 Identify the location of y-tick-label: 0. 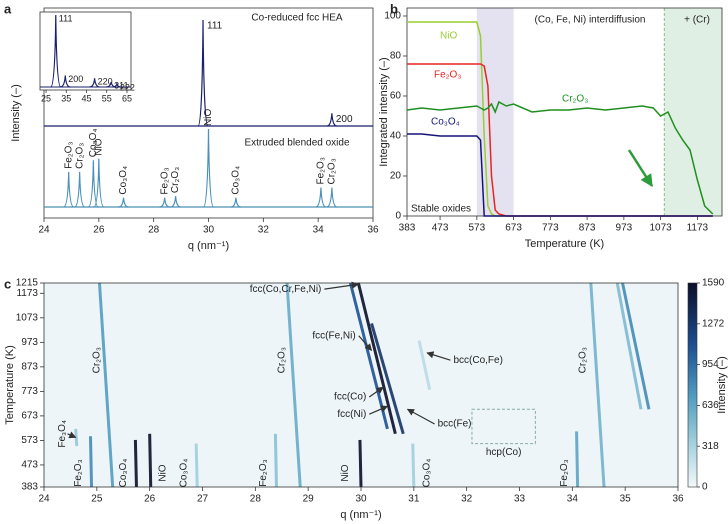
(398, 216).